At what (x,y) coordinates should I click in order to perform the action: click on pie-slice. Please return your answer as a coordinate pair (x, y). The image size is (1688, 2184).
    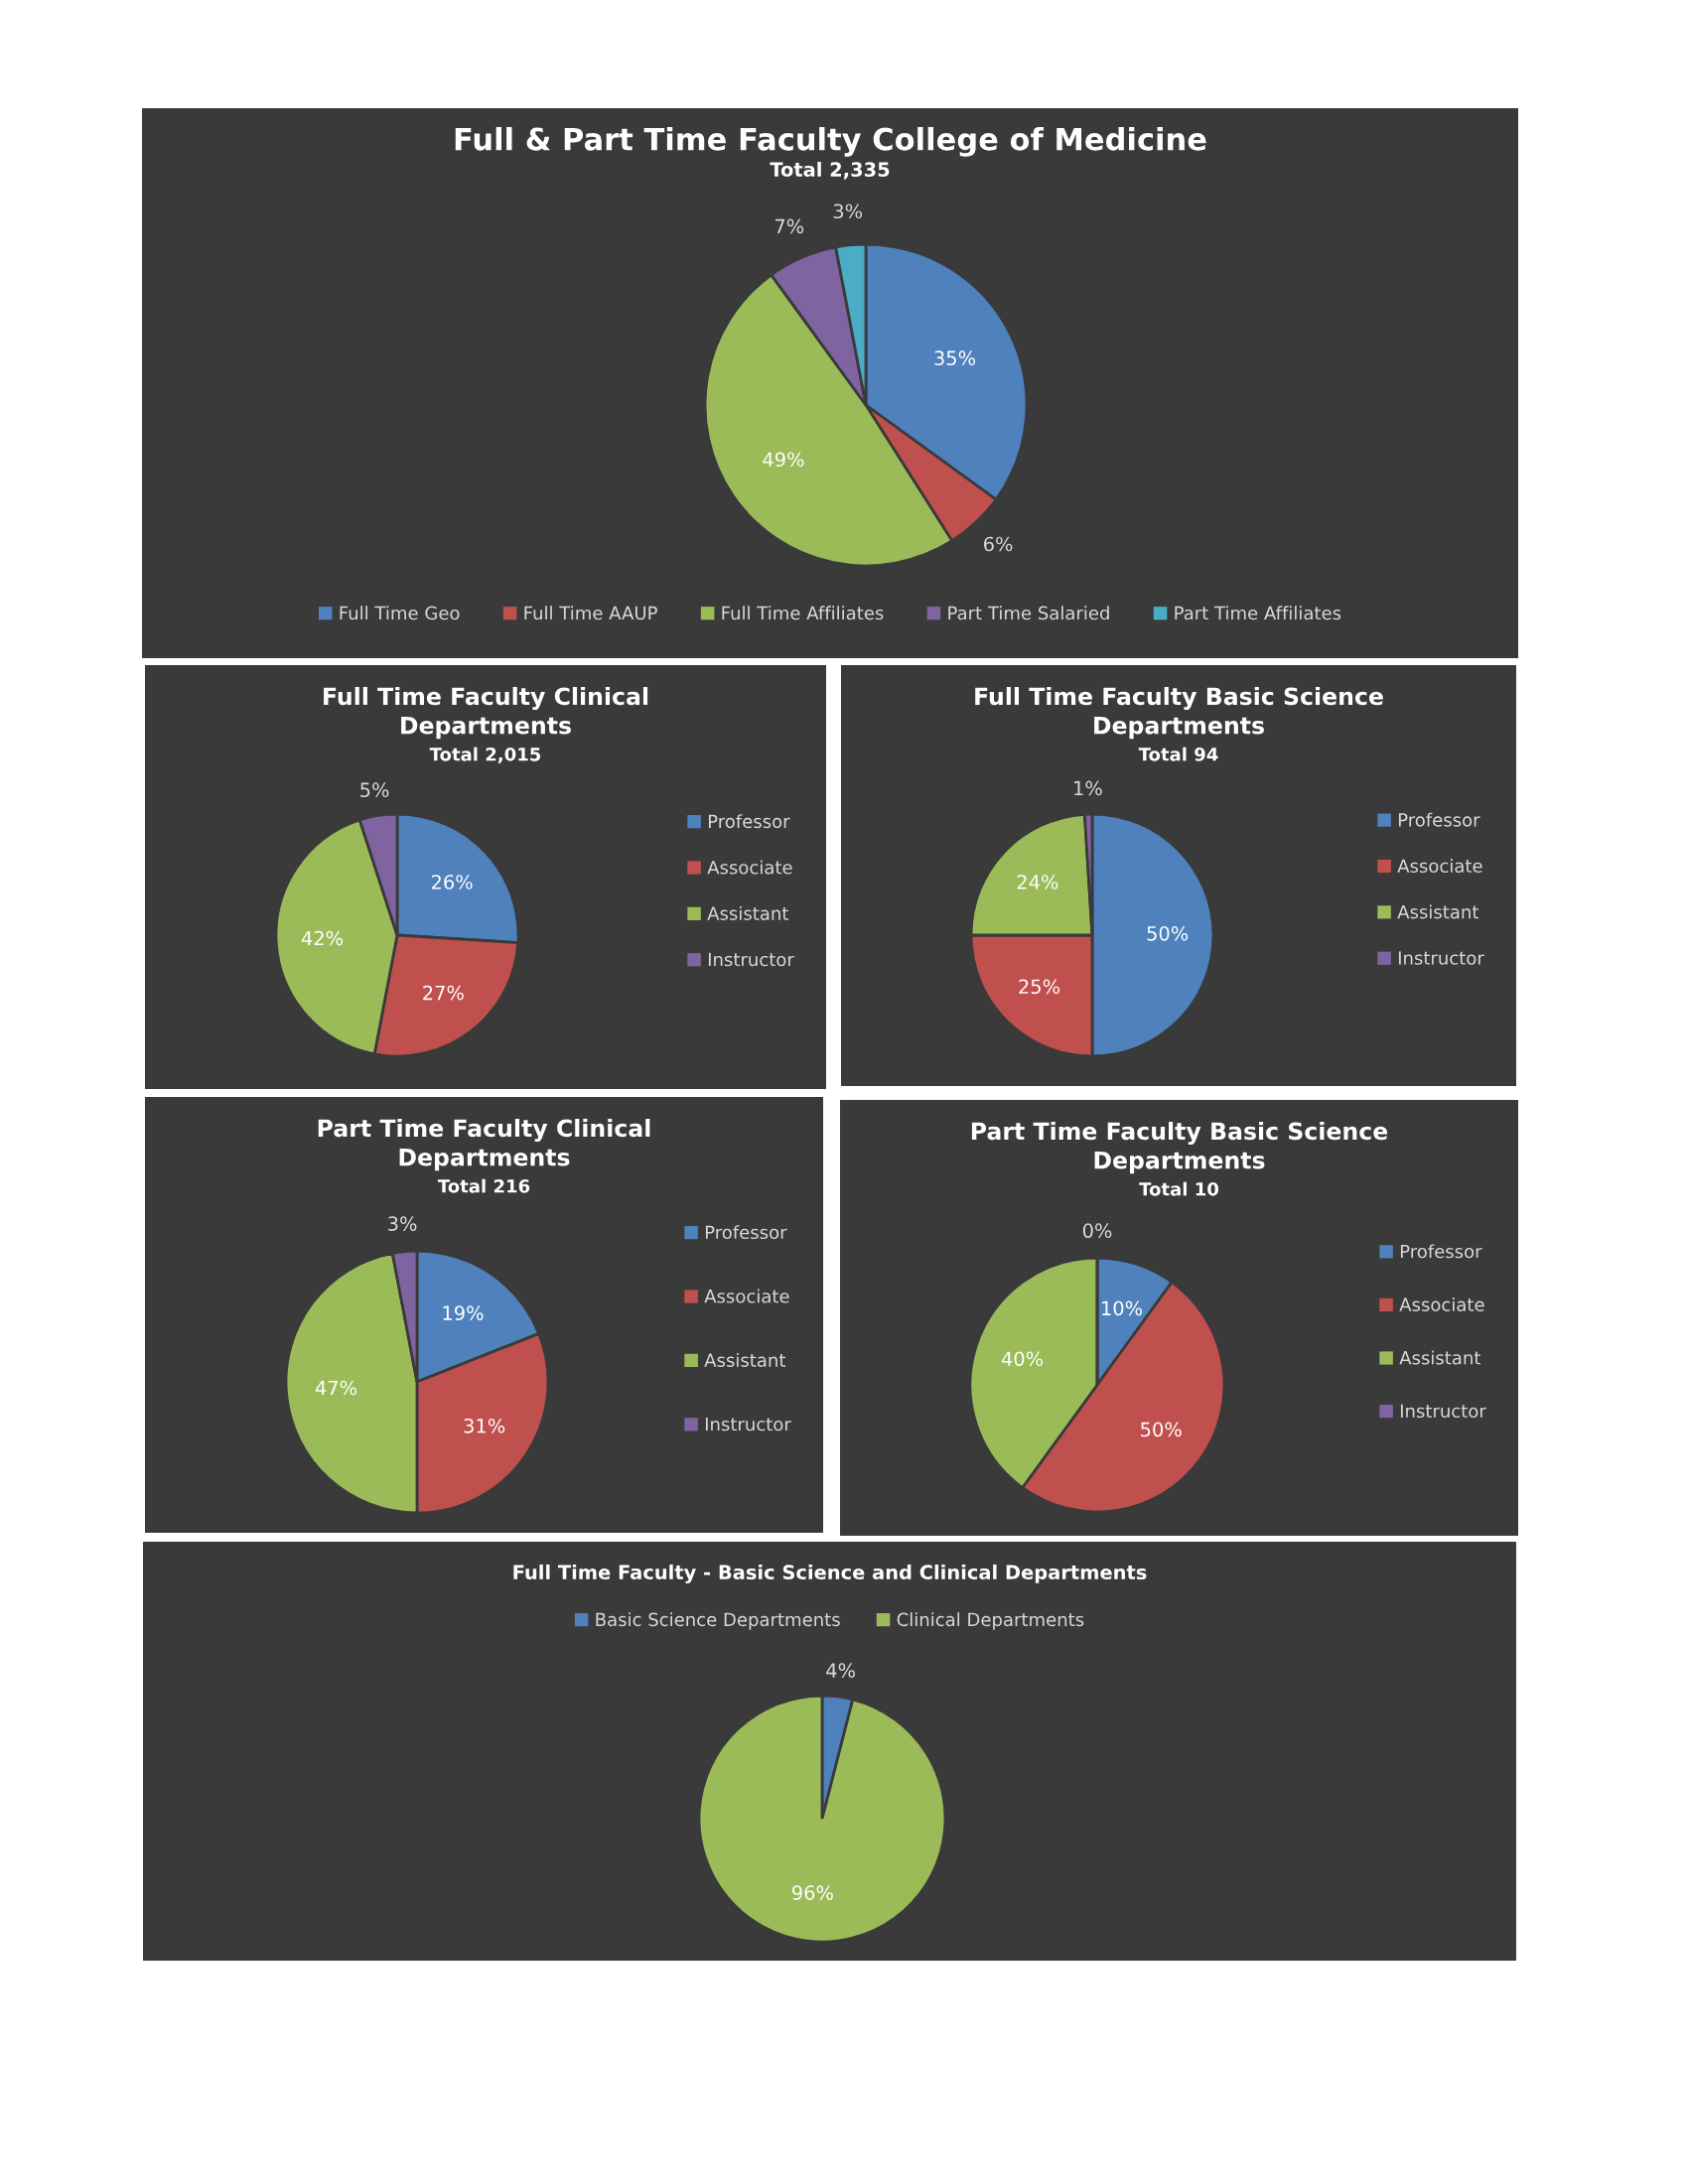
    Looking at the image, I should click on (822, 1819).